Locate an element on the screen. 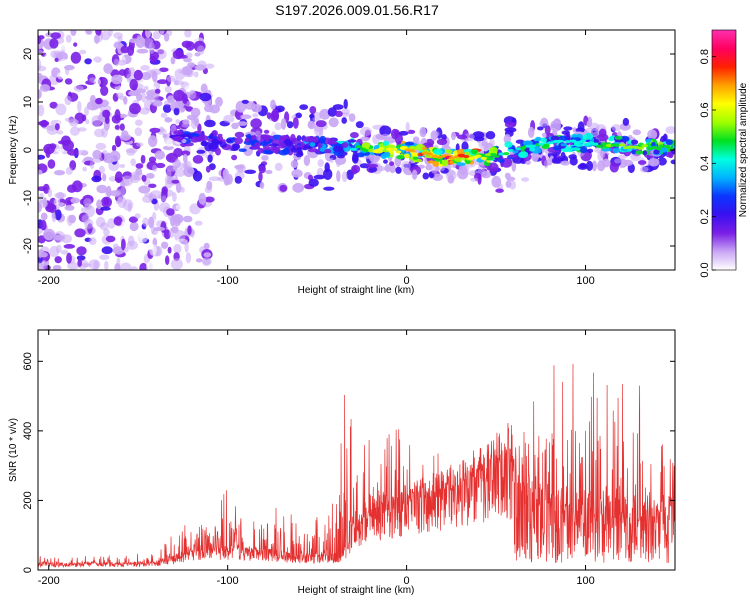 Image resolution: width=750 pixels, height=600 pixels. colorbar-tick-label: 0.0 is located at coordinates (705, 269).